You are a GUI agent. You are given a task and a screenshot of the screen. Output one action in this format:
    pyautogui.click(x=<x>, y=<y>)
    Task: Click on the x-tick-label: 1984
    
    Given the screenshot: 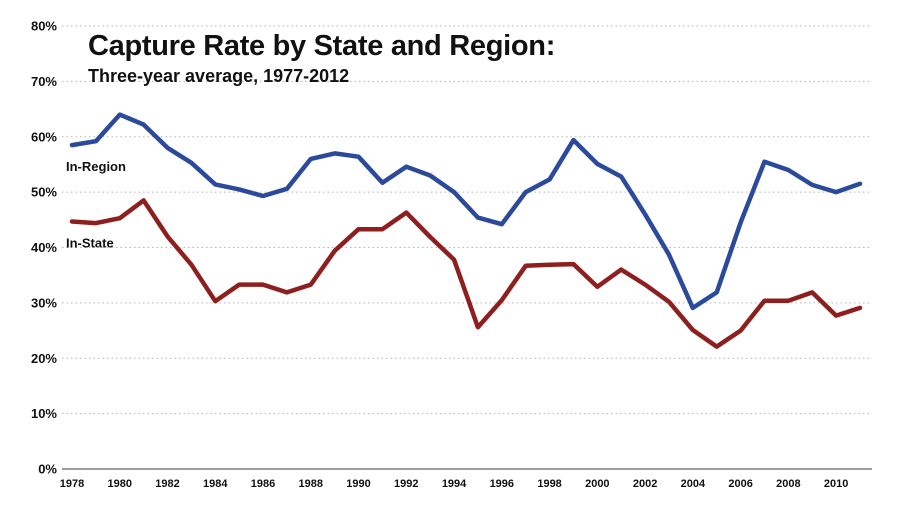 What is the action you would take?
    pyautogui.click(x=215, y=484)
    